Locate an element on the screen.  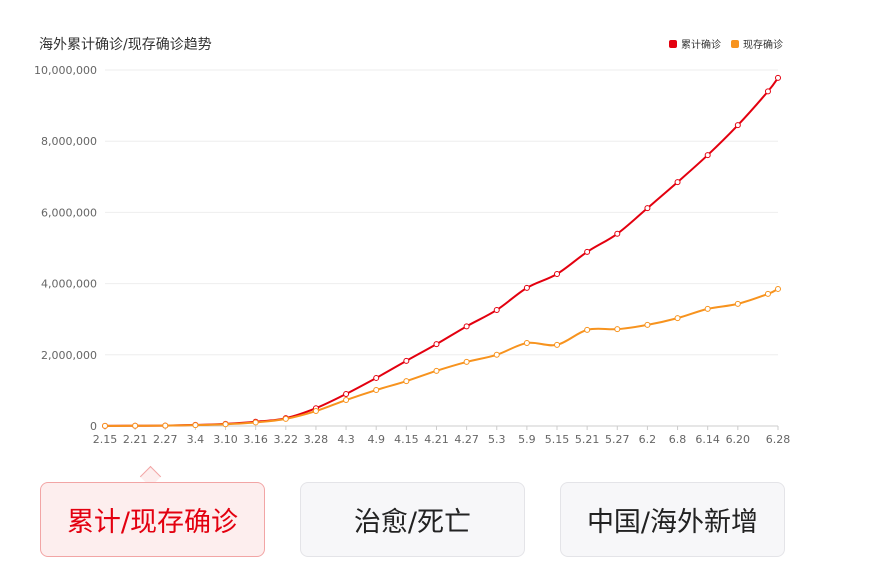
x-tick-label: 2.27 is located at coordinates (165, 439).